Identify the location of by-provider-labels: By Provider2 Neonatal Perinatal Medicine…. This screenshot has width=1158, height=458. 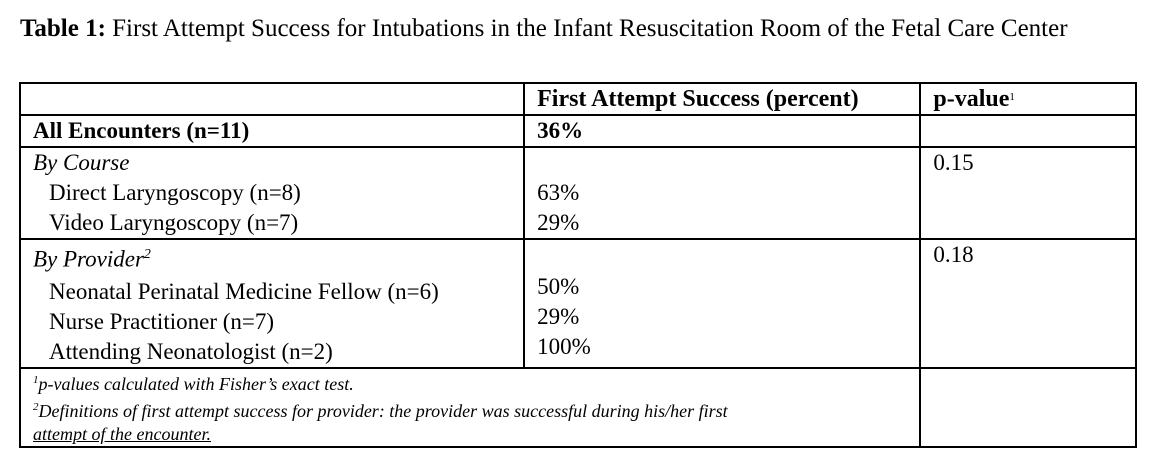
(272, 303).